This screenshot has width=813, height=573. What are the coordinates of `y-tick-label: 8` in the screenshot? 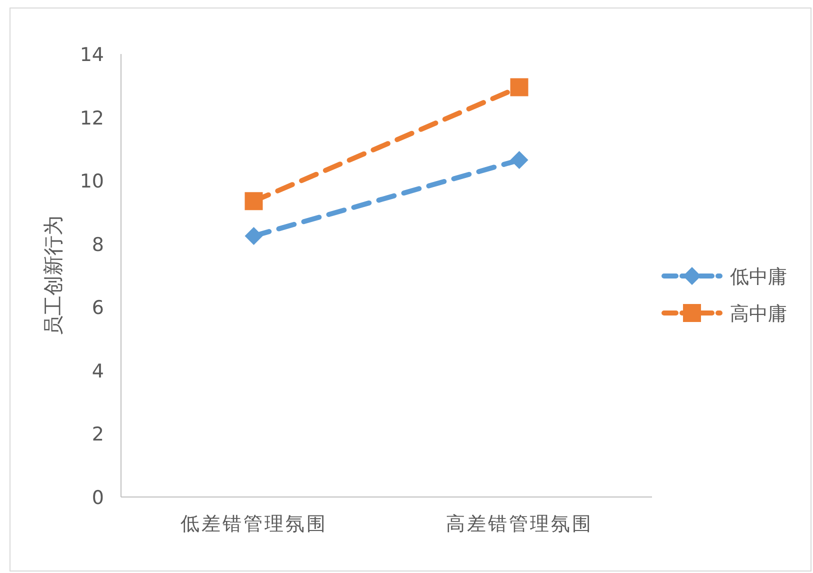 It's located at (98, 245).